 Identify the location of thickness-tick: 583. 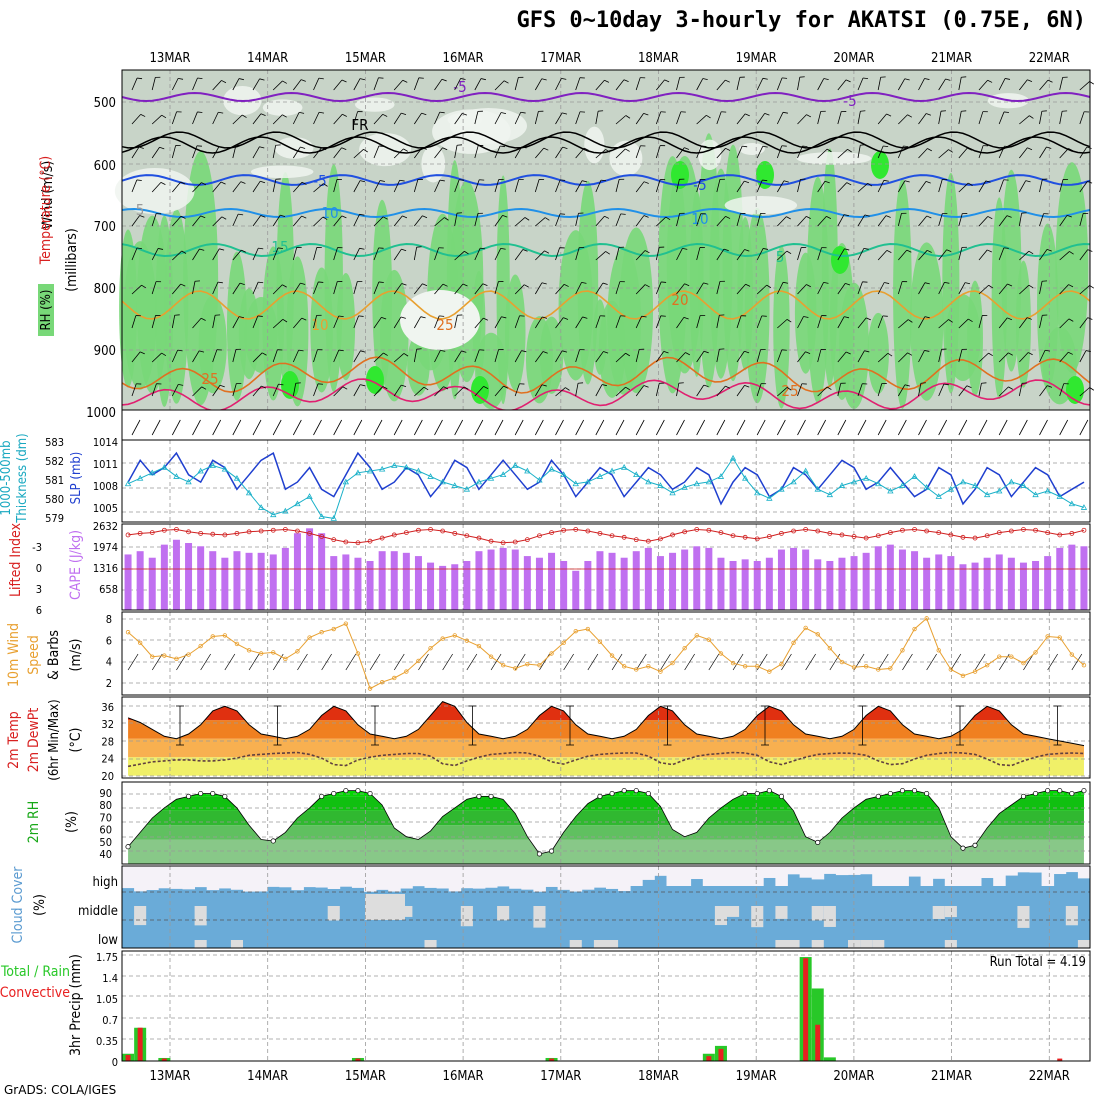
(54, 442).